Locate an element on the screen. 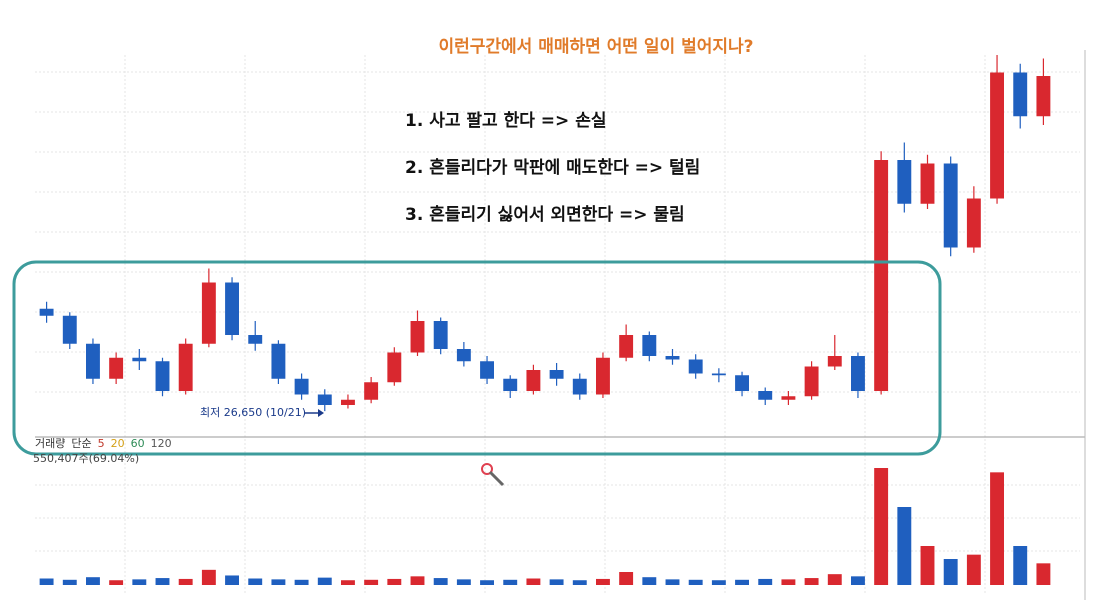 The image size is (1093, 614). legend-item: 5 is located at coordinates (101, 443).